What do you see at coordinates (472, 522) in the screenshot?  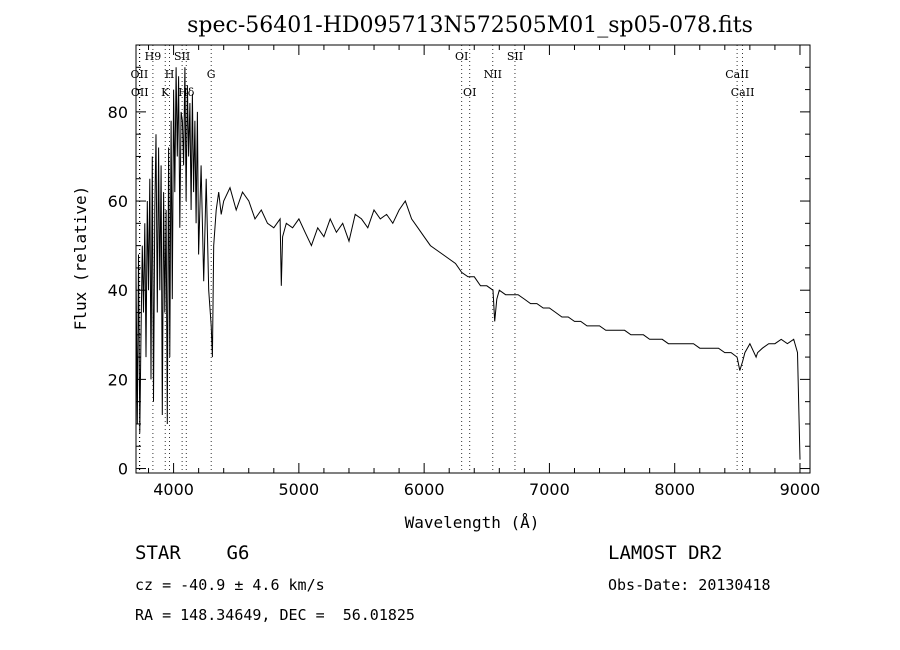 I see `x-axis-label: Wavelength (Å)` at bounding box center [472, 522].